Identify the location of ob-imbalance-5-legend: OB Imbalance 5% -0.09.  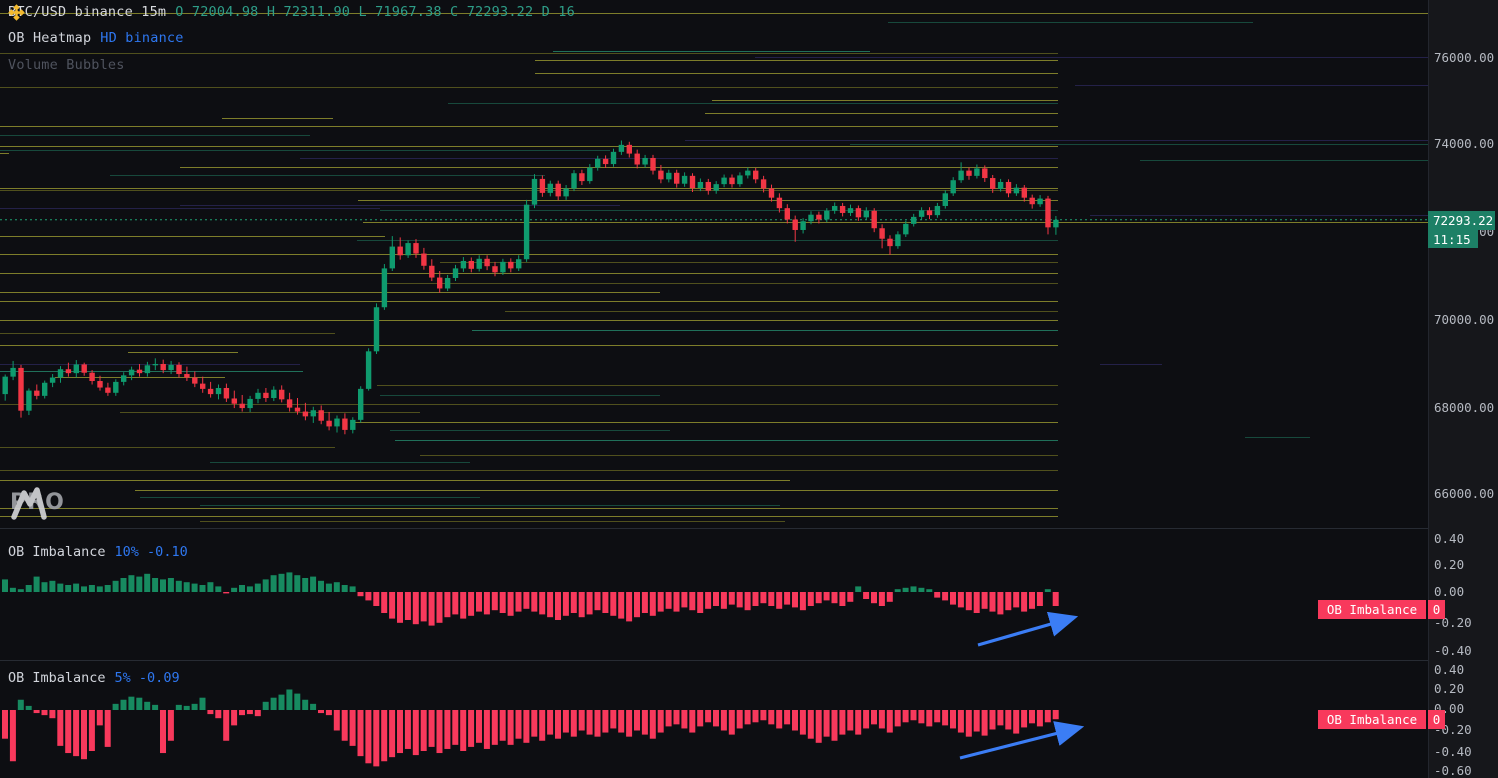
(94, 678).